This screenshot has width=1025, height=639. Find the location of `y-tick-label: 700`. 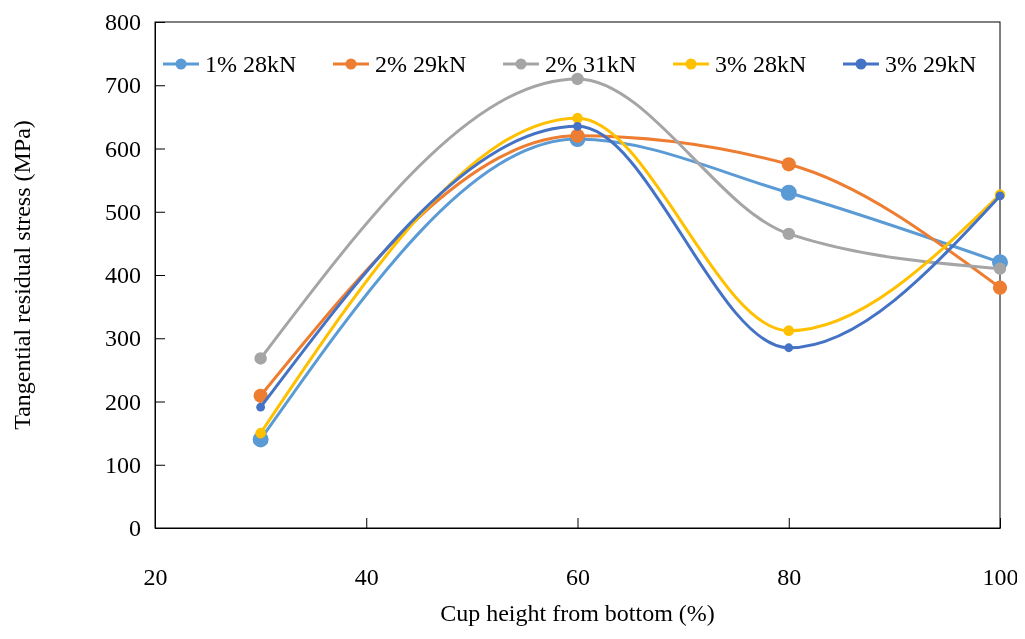

y-tick-label: 700 is located at coordinates (123, 85).